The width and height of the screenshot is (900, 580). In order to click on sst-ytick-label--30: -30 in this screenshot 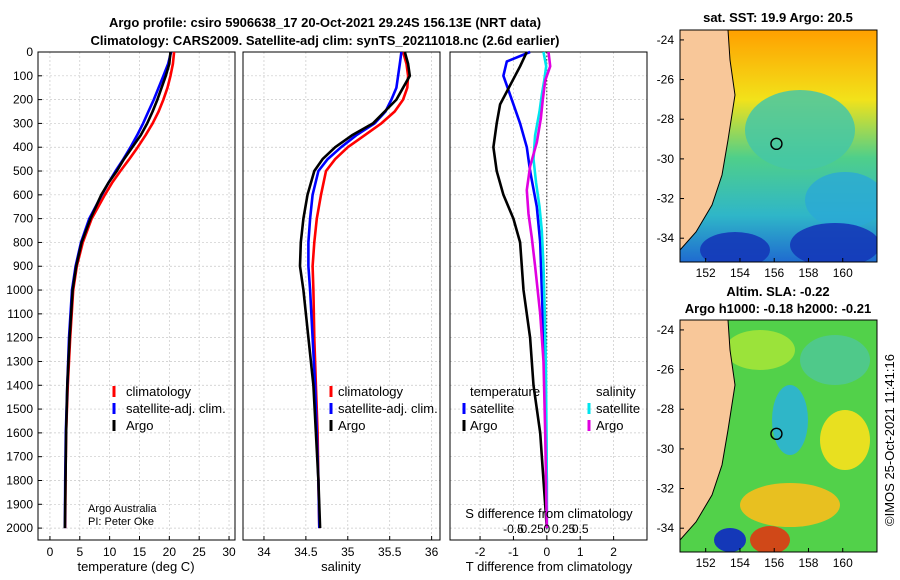, I will do `click(666, 159)`.